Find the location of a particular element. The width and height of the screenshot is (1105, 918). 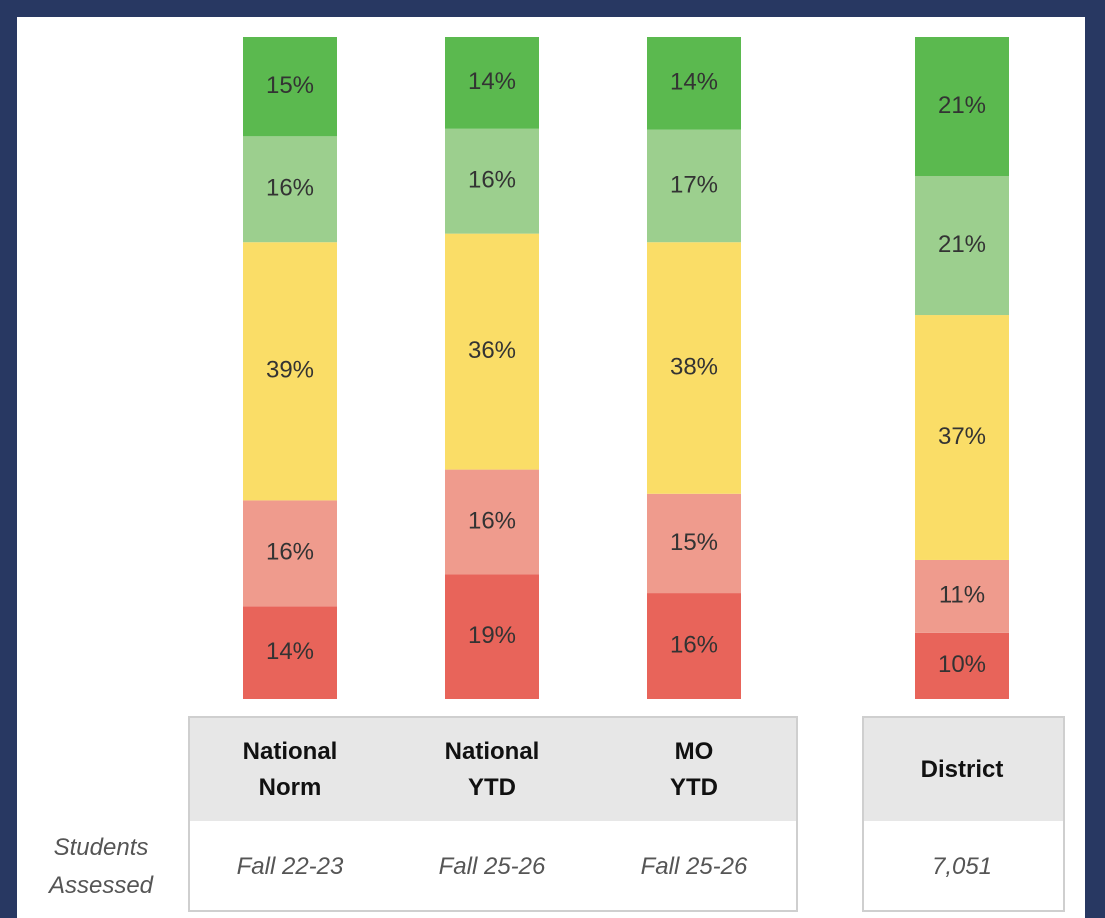

data-label: 11% is located at coordinates (962, 595).